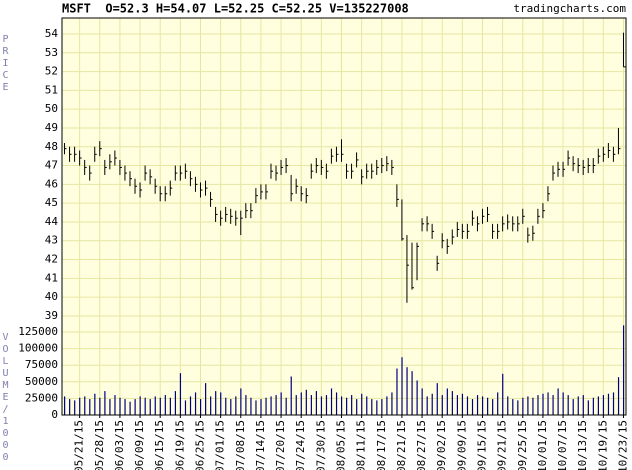 The width and height of the screenshot is (632, 470). Describe the element at coordinates (5, 397) in the screenshot. I see `volume-axis-label: VOLUME/1000` at that location.